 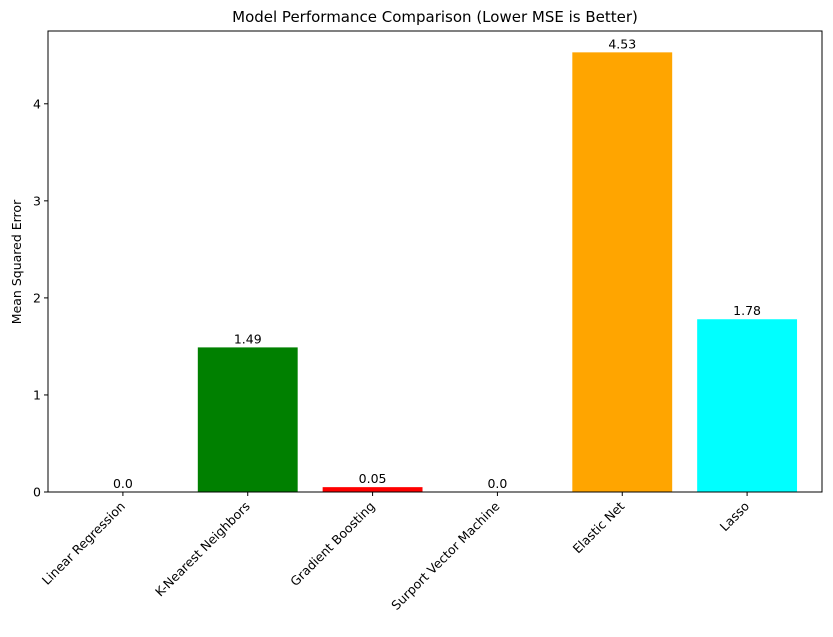 I want to click on y-tick-label: 4, so click(x=37, y=103).